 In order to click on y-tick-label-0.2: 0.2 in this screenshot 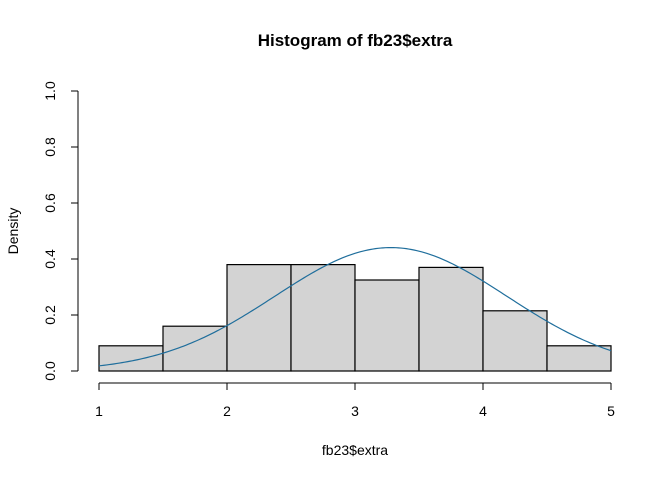, I will do `click(50, 315)`.